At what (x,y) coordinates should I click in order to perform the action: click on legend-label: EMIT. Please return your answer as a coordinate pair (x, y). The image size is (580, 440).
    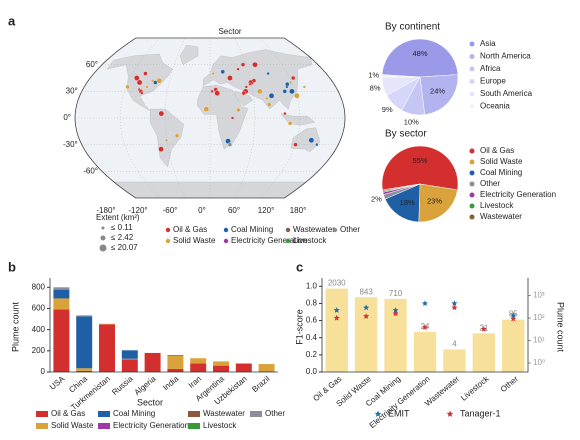
    Looking at the image, I should click on (399, 413).